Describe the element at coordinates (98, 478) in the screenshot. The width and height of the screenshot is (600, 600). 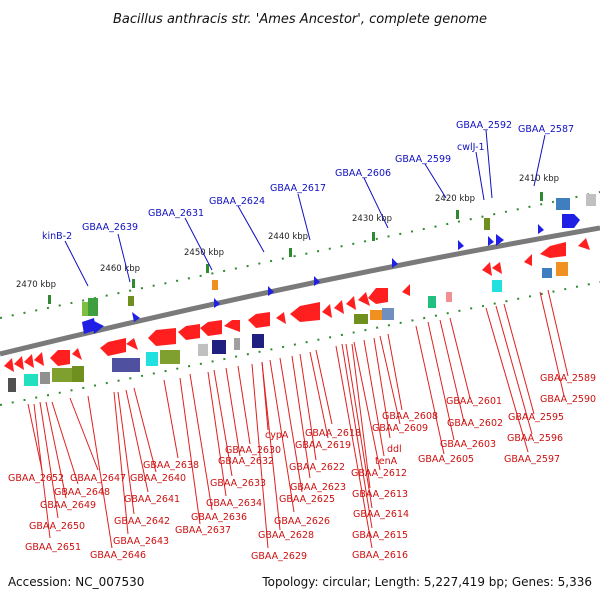
I see `gene-label: GBAA_2647` at that location.